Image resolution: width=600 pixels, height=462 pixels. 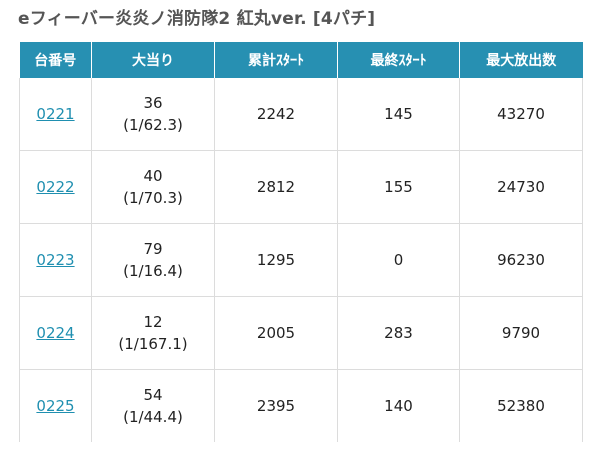 What do you see at coordinates (276, 405) in the screenshot?
I see `total-start-cell: 2395` at bounding box center [276, 405].